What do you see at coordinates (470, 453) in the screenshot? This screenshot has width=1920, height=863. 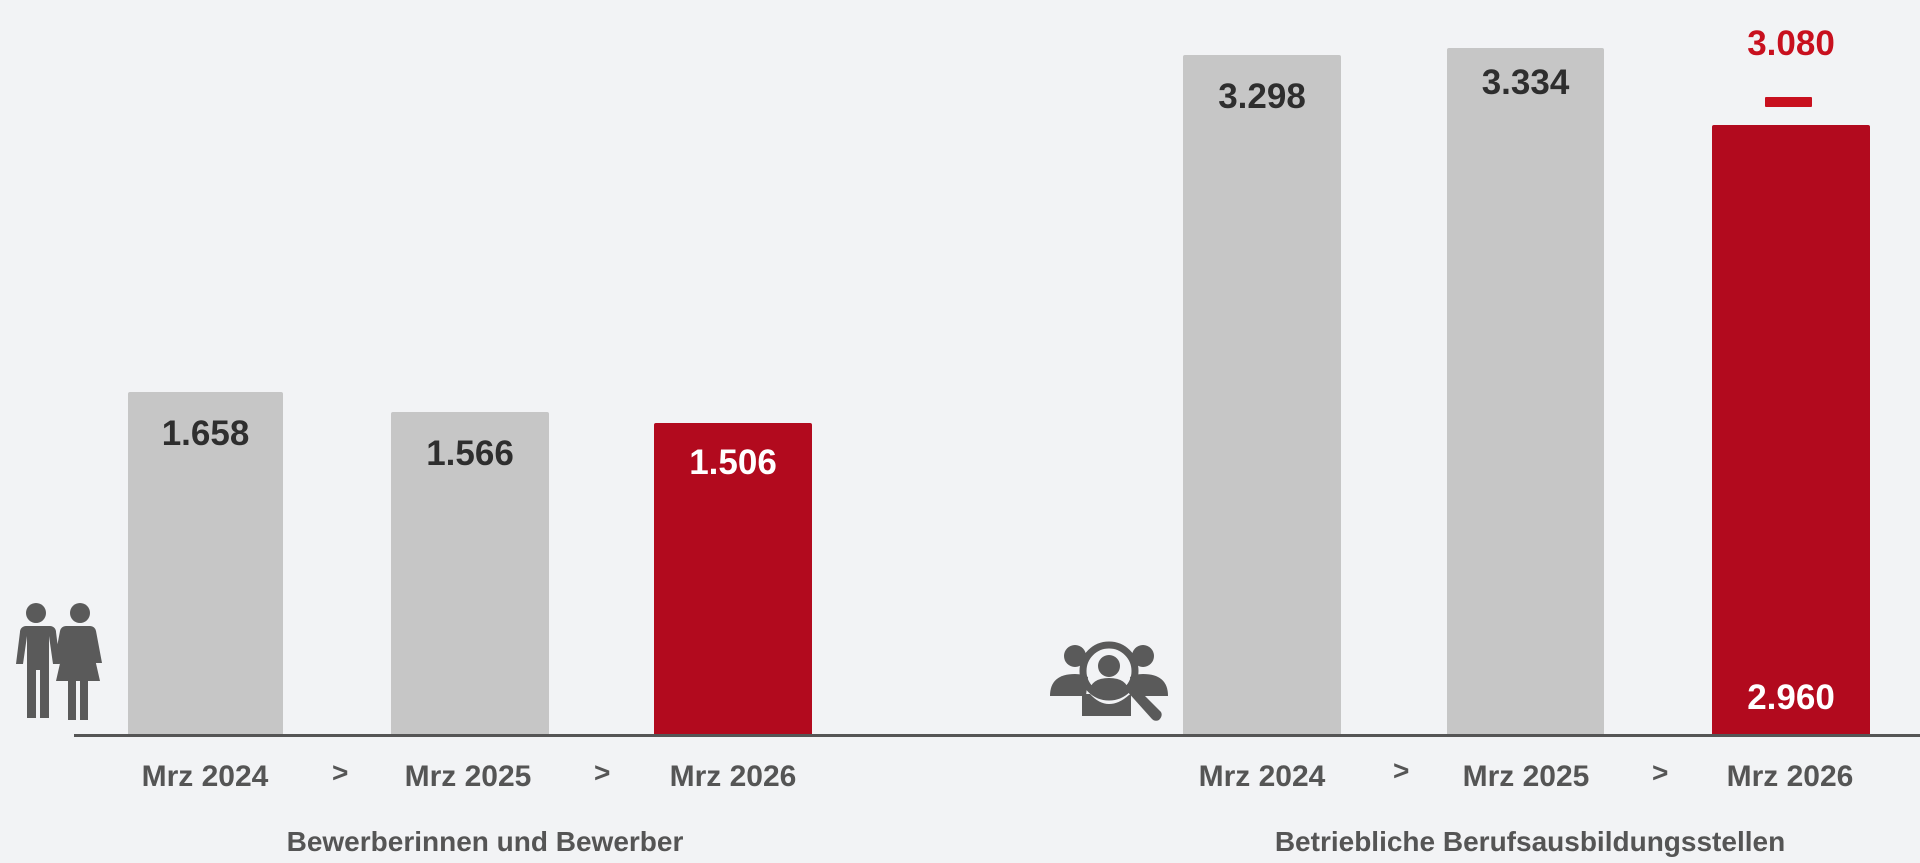 I see `bar-value: 1.566` at bounding box center [470, 453].